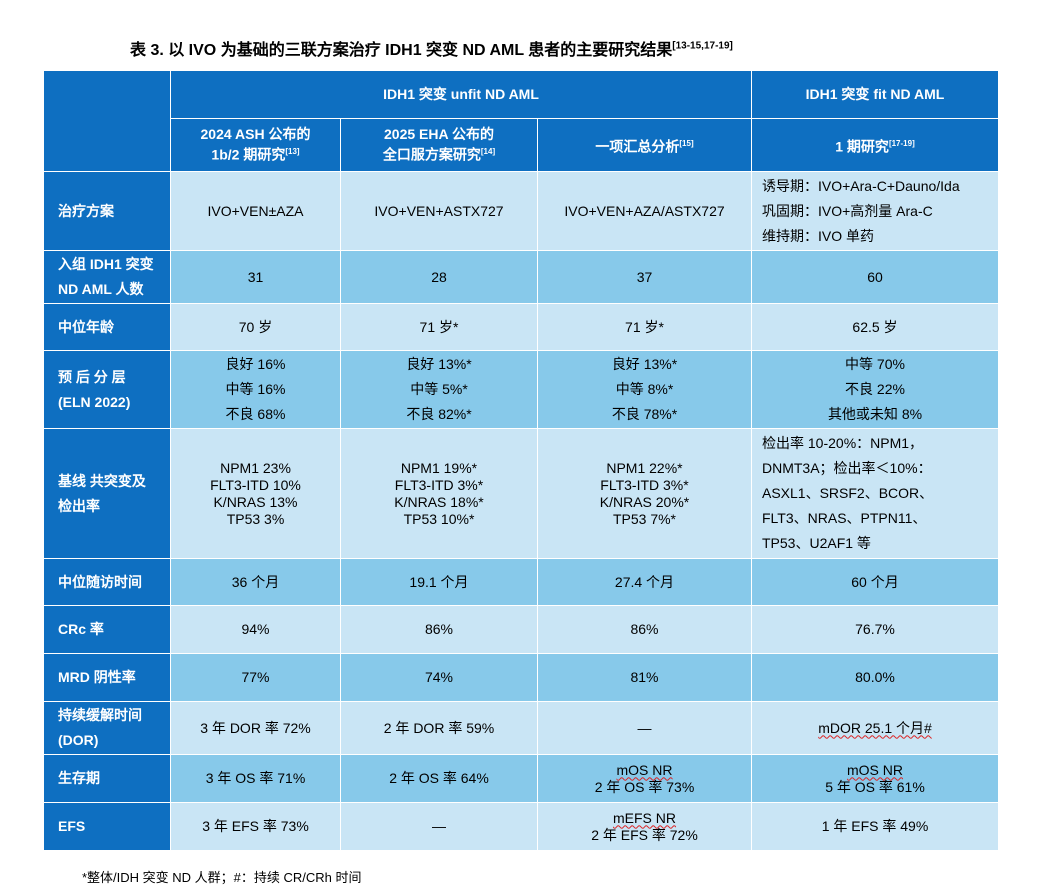 This screenshot has width=1039, height=889. Describe the element at coordinates (255, 327) in the screenshot. I see `table-cell: 70 岁` at that location.